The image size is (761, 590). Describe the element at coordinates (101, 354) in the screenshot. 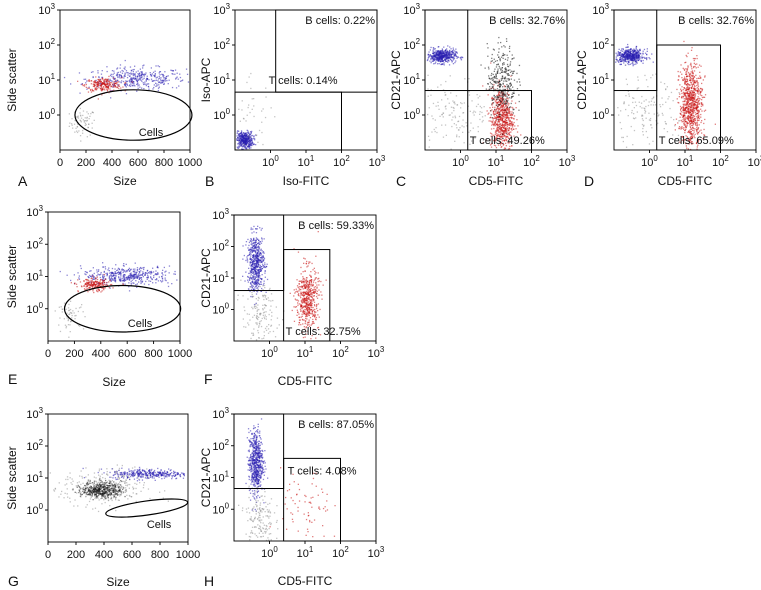

I see `x-tick-label: 400` at that location.